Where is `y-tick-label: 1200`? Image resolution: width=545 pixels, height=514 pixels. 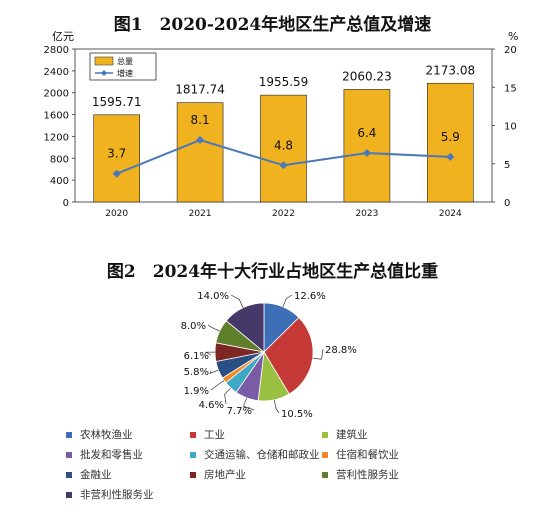
y-tick-label: 1200 is located at coordinates (56, 137).